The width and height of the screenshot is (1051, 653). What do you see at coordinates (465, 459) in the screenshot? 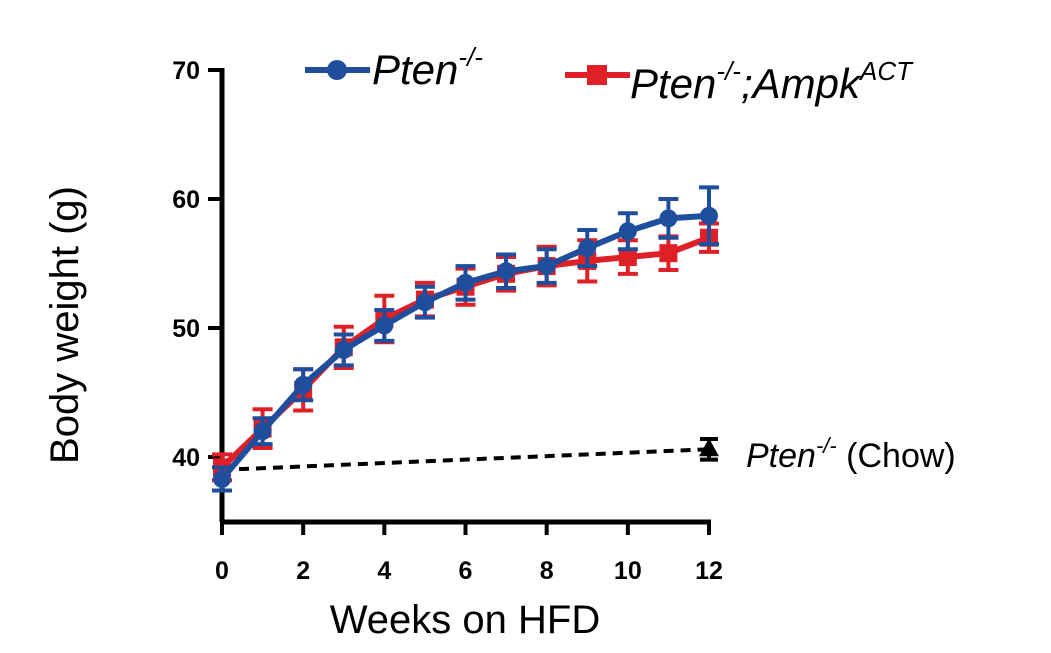
I see `reference-dashed-line` at bounding box center [465, 459].